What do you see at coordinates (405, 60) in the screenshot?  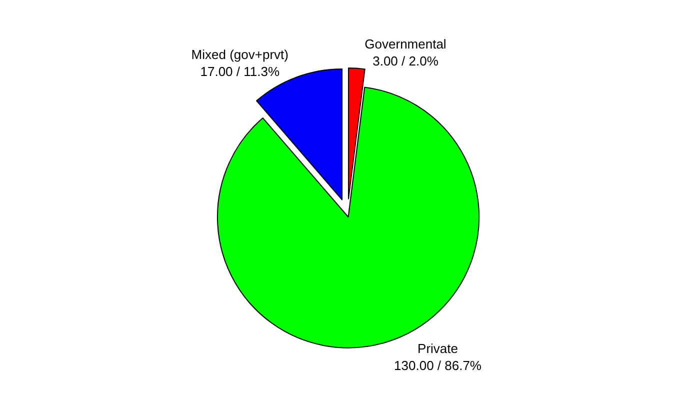 I see `data-label: 3.00 / 2.0%` at bounding box center [405, 60].